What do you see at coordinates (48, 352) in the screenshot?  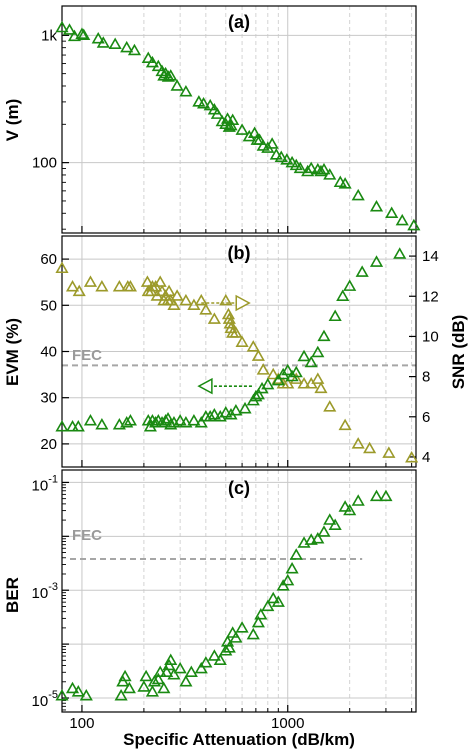 I see `y-tick-label: 40` at bounding box center [48, 352].